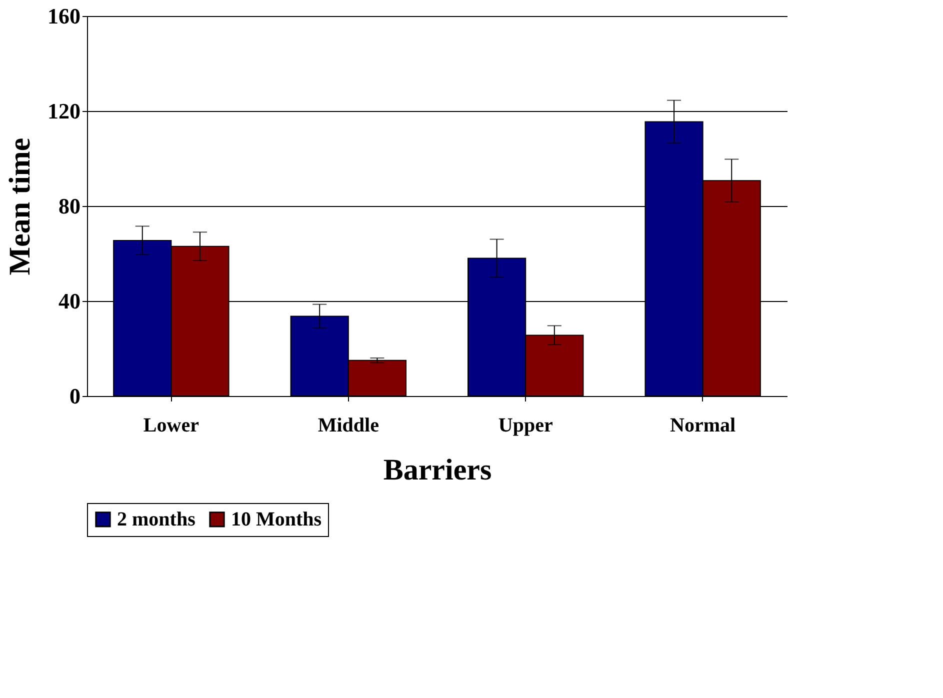  What do you see at coordinates (64, 111) in the screenshot?
I see `y-tick-label: 120` at bounding box center [64, 111].